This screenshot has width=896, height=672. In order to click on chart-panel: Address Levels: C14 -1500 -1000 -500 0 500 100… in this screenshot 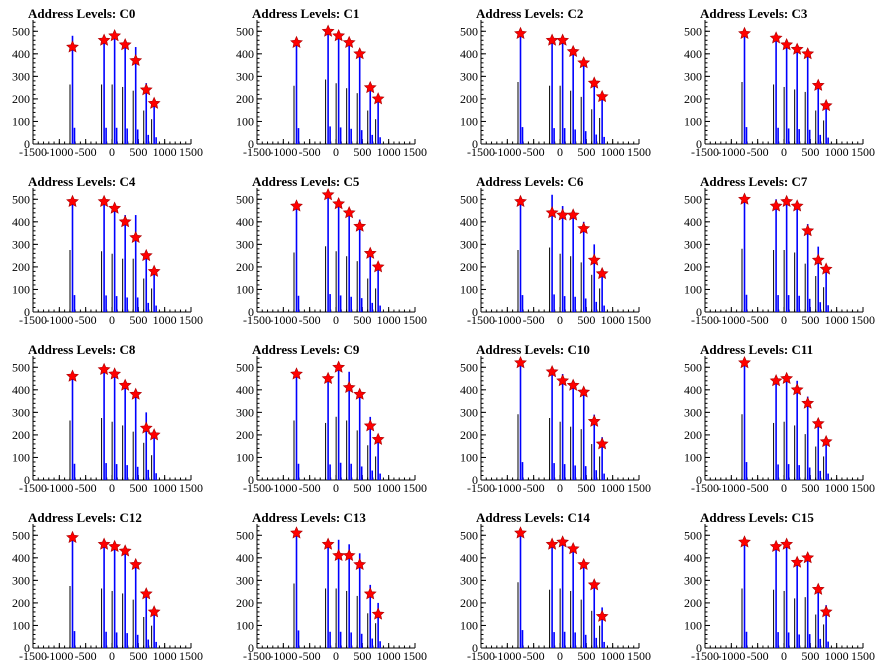, I will do `click(560, 588)`.